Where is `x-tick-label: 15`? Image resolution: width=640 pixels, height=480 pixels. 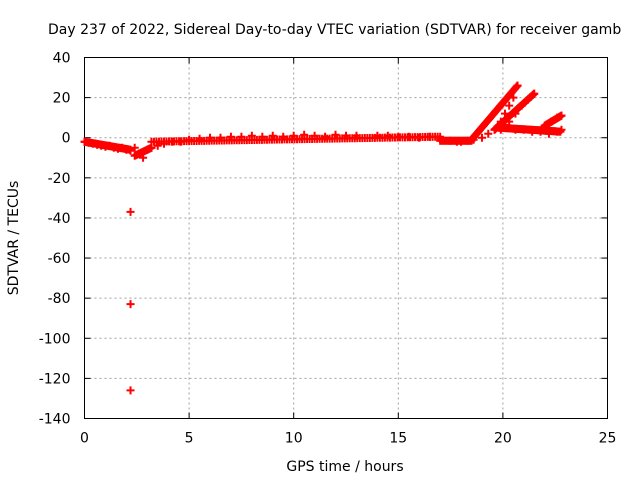 x-tick-label: 15 is located at coordinates (398, 439).